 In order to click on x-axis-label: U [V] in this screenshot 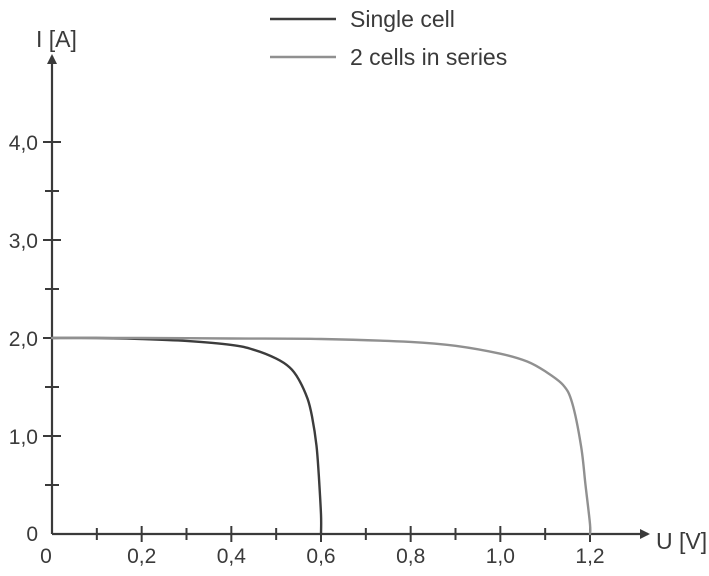, I will do `click(681, 541)`.